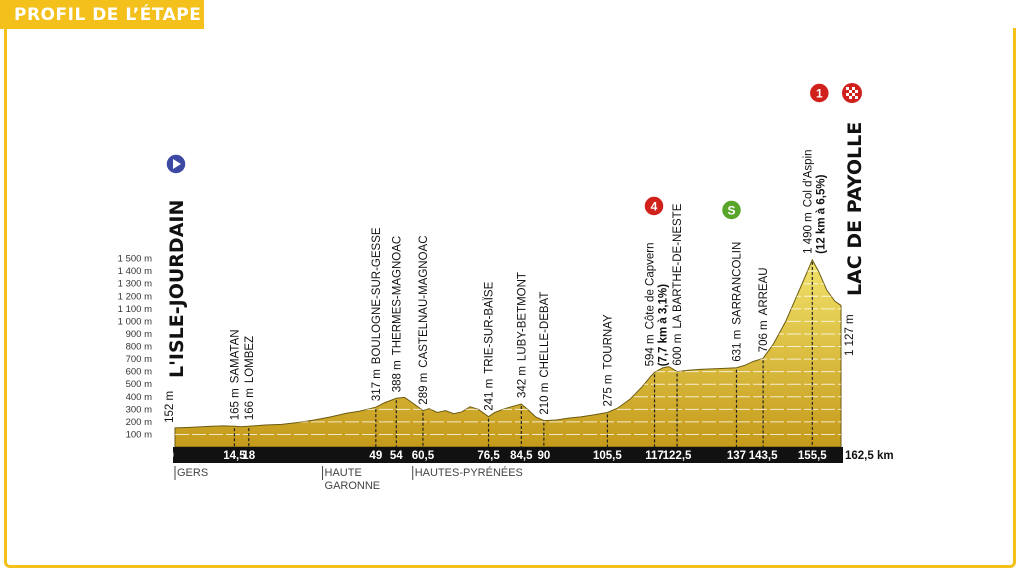 Image resolution: width=1024 pixels, height=575 pixels. What do you see at coordinates (423, 456) in the screenshot?
I see `km-label: 60,5` at bounding box center [423, 456].